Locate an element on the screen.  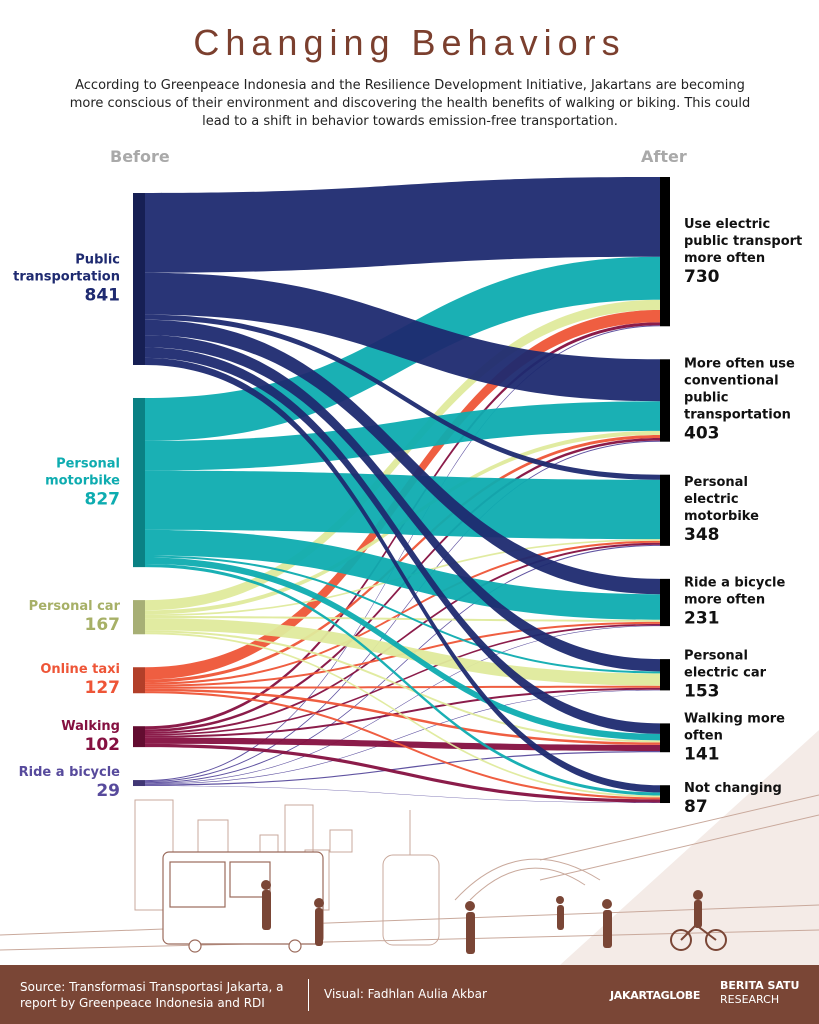
source-name: Personal motorbike is located at coordinates (82, 472).